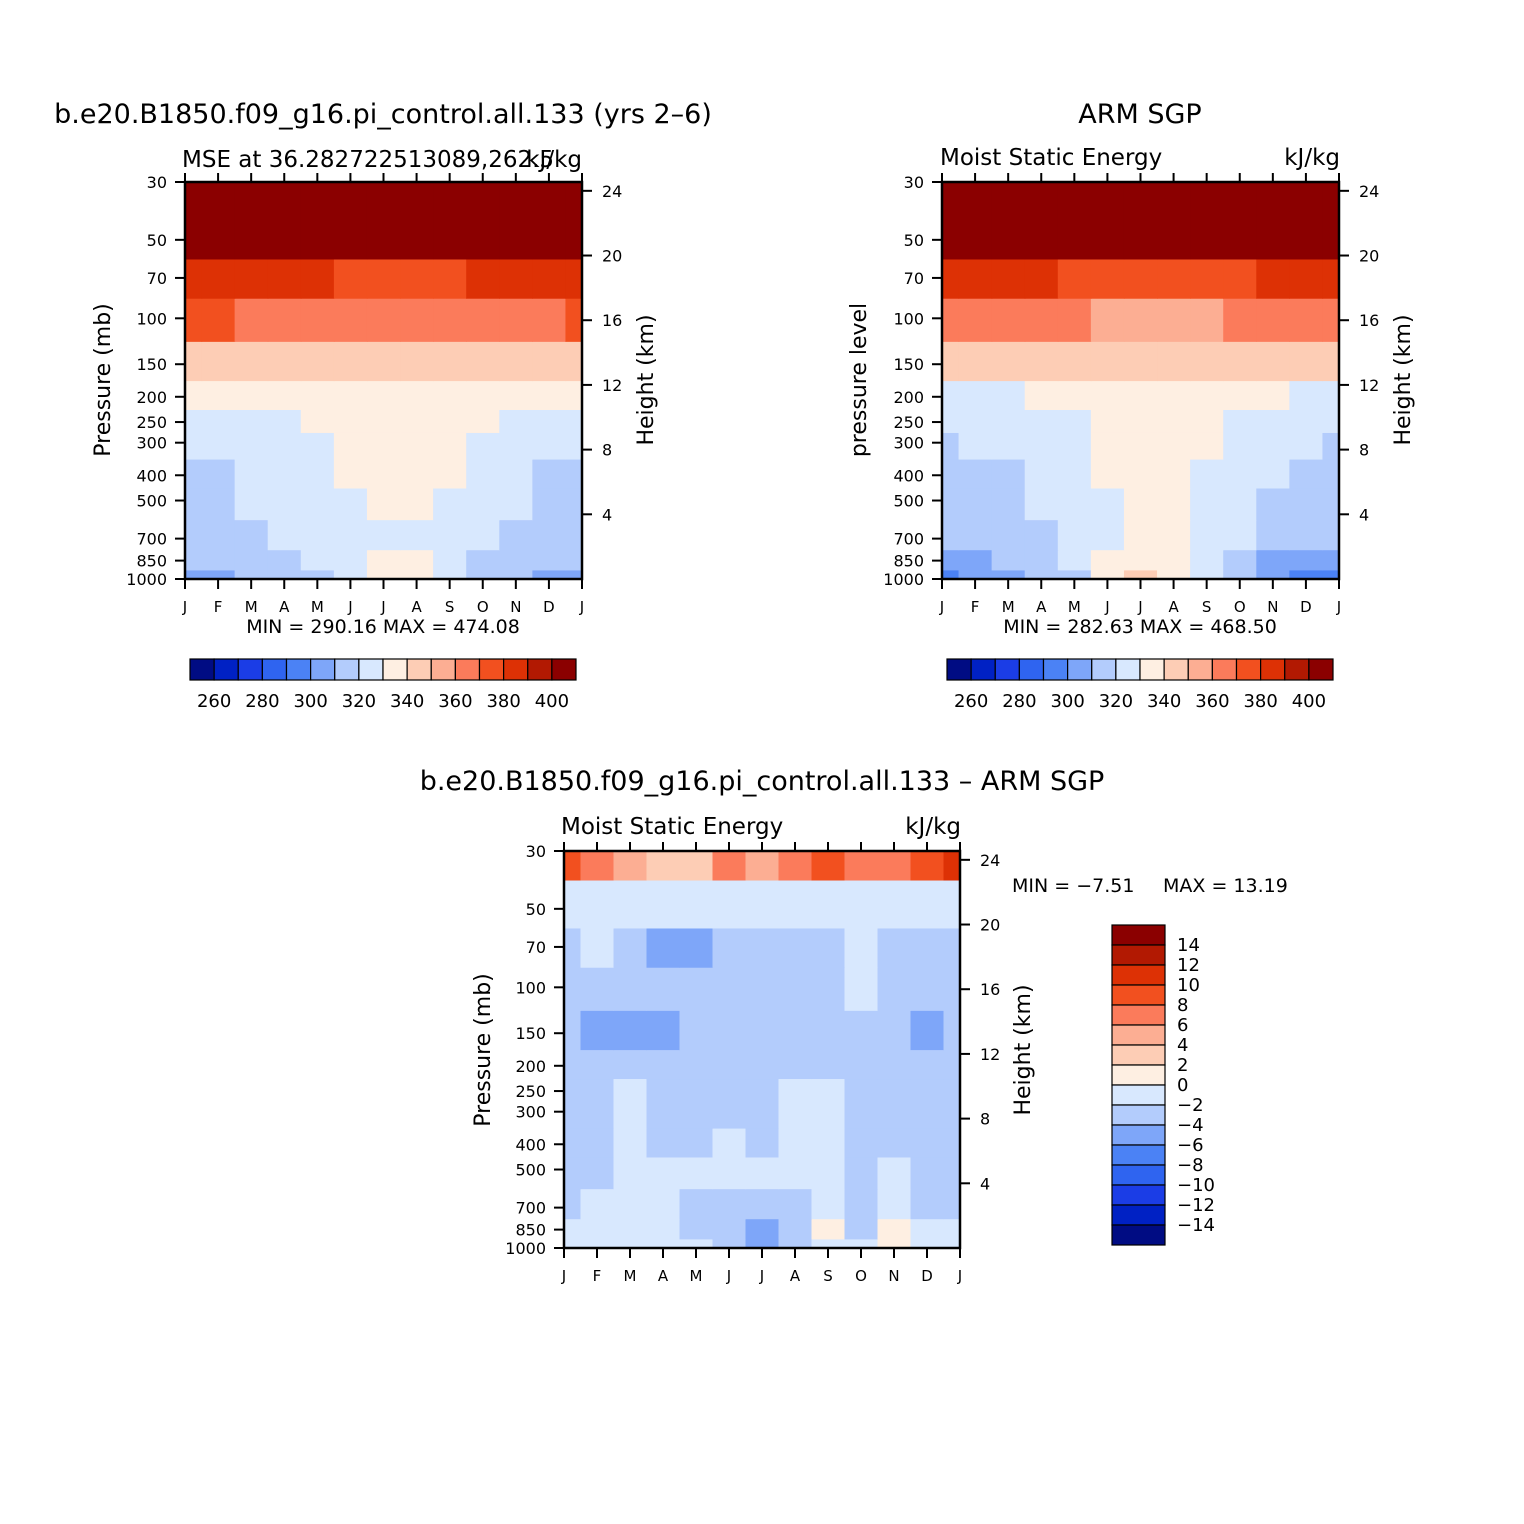 This screenshot has width=1524, height=1524. What do you see at coordinates (218, 607) in the screenshot?
I see `x-tick-label: F` at bounding box center [218, 607].